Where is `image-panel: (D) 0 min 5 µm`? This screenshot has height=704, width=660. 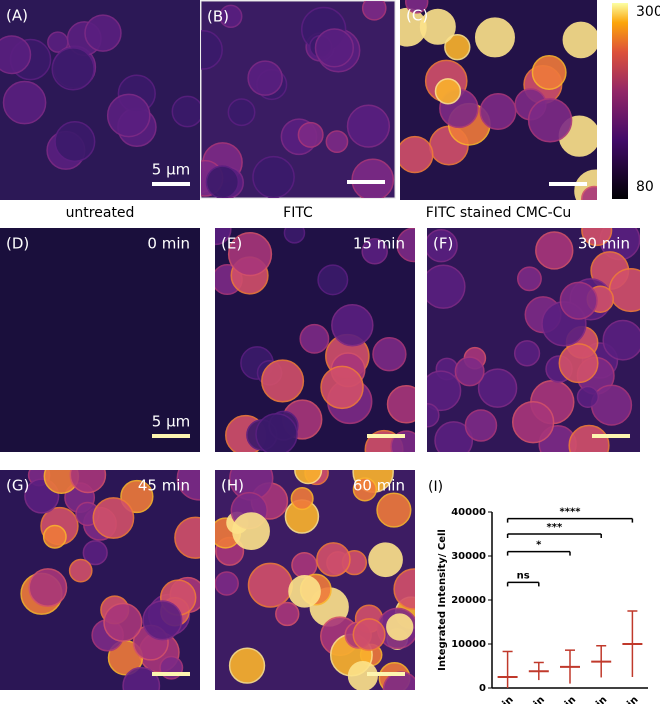 image-panel: (D) 0 min 5 µm is located at coordinates (100, 340).